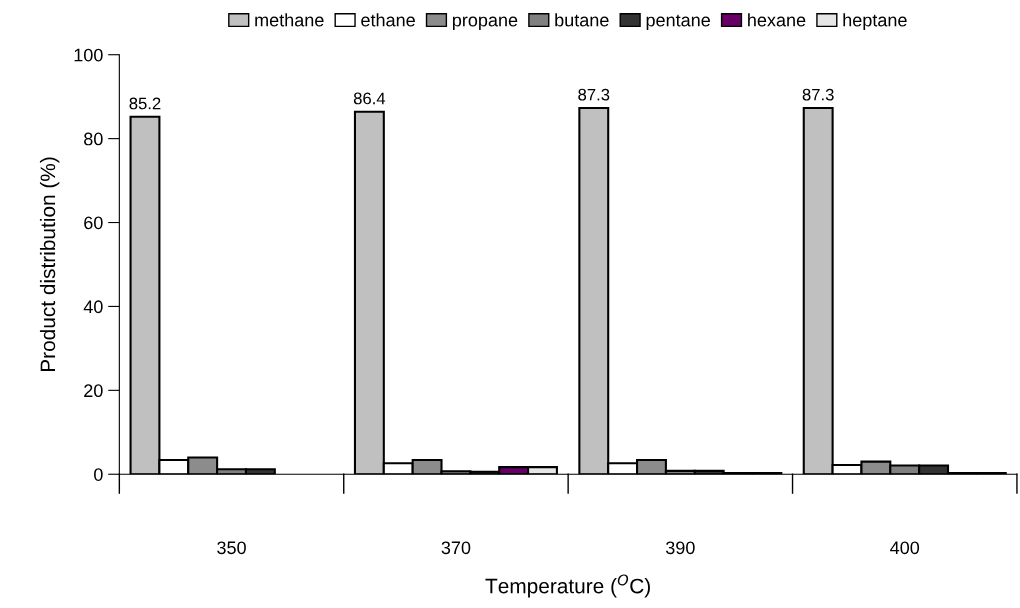 Image resolution: width=1020 pixels, height=608 pixels. What do you see at coordinates (93, 307) in the screenshot?
I see `y-tick-label: 40` at bounding box center [93, 307].